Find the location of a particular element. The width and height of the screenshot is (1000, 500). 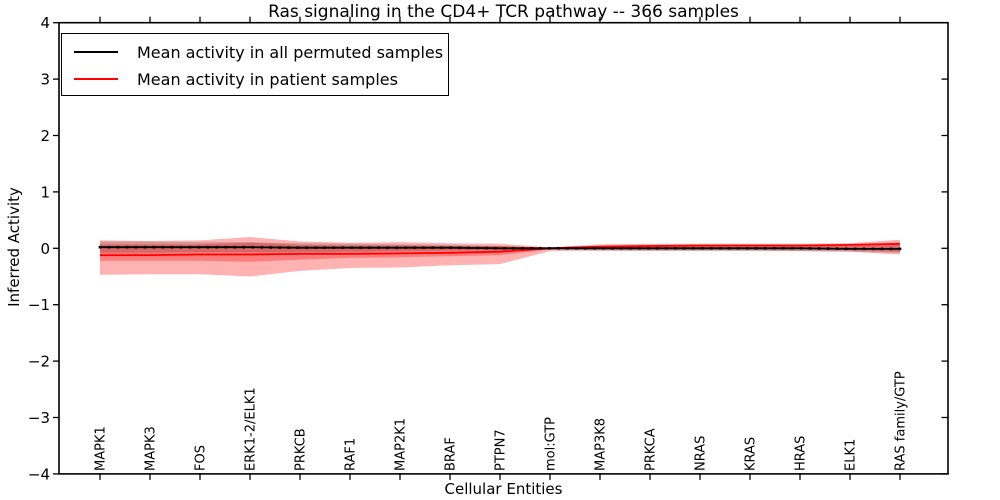

permuted-mean-line is located at coordinates (500, 248).